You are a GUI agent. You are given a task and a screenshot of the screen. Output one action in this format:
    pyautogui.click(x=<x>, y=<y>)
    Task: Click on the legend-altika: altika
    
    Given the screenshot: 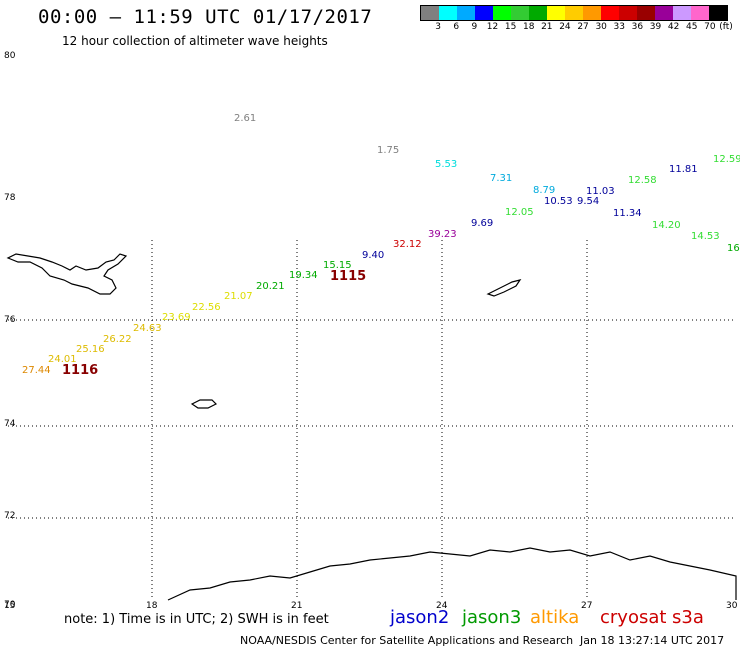 What is the action you would take?
    pyautogui.click(x=555, y=617)
    